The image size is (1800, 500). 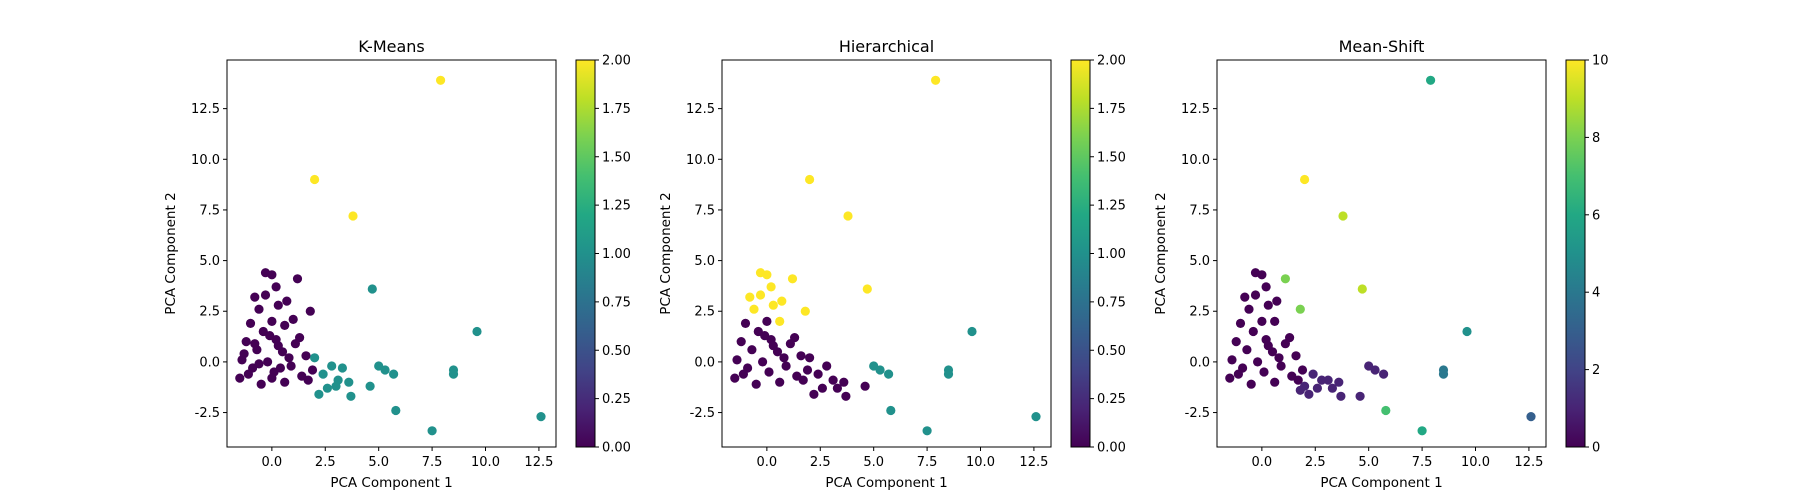 What do you see at coordinates (485, 462) in the screenshot?
I see `x-tick-label: 10.0` at bounding box center [485, 462].